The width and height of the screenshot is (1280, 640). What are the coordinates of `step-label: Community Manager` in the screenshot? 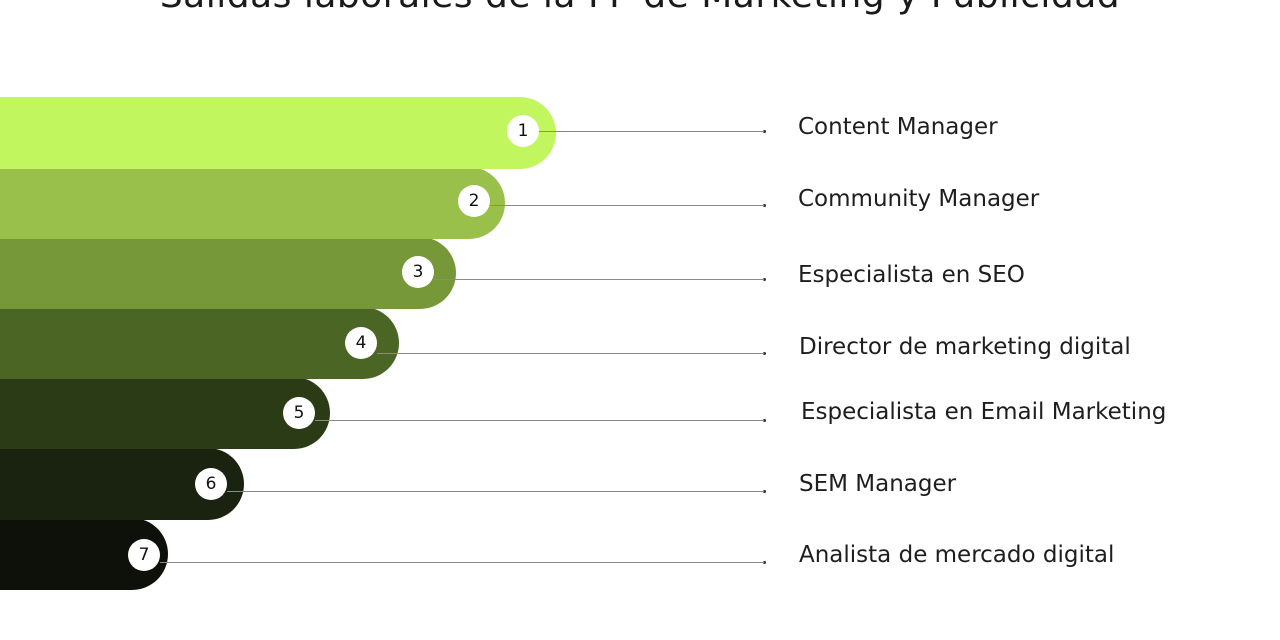 It's located at (919, 199).